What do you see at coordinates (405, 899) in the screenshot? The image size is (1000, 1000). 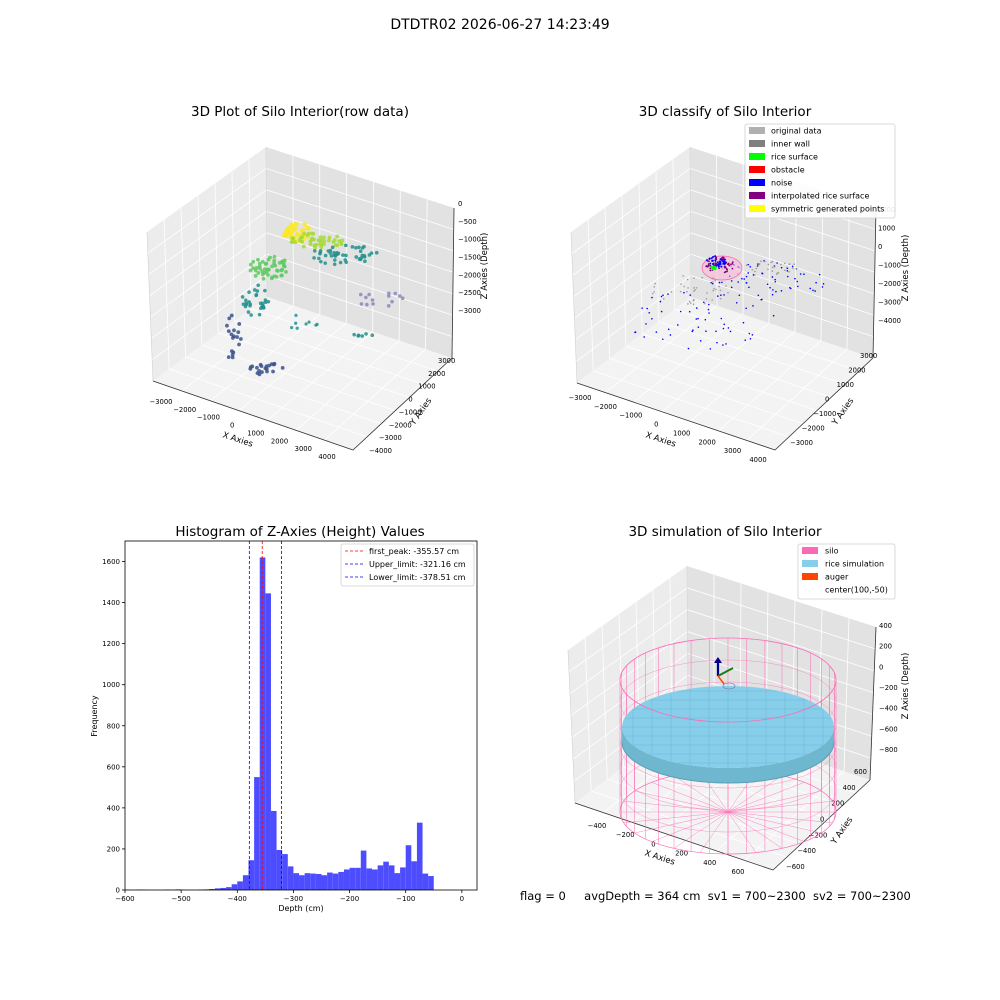 I see `histogram-x-tick-label: −100` at bounding box center [405, 899].